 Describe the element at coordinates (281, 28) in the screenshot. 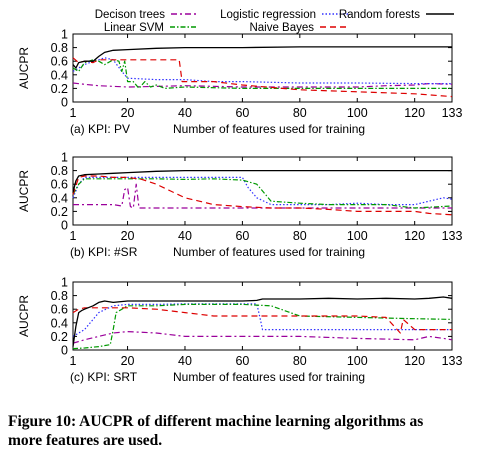

I see `legend-label-nb: Naive Bayes` at that location.